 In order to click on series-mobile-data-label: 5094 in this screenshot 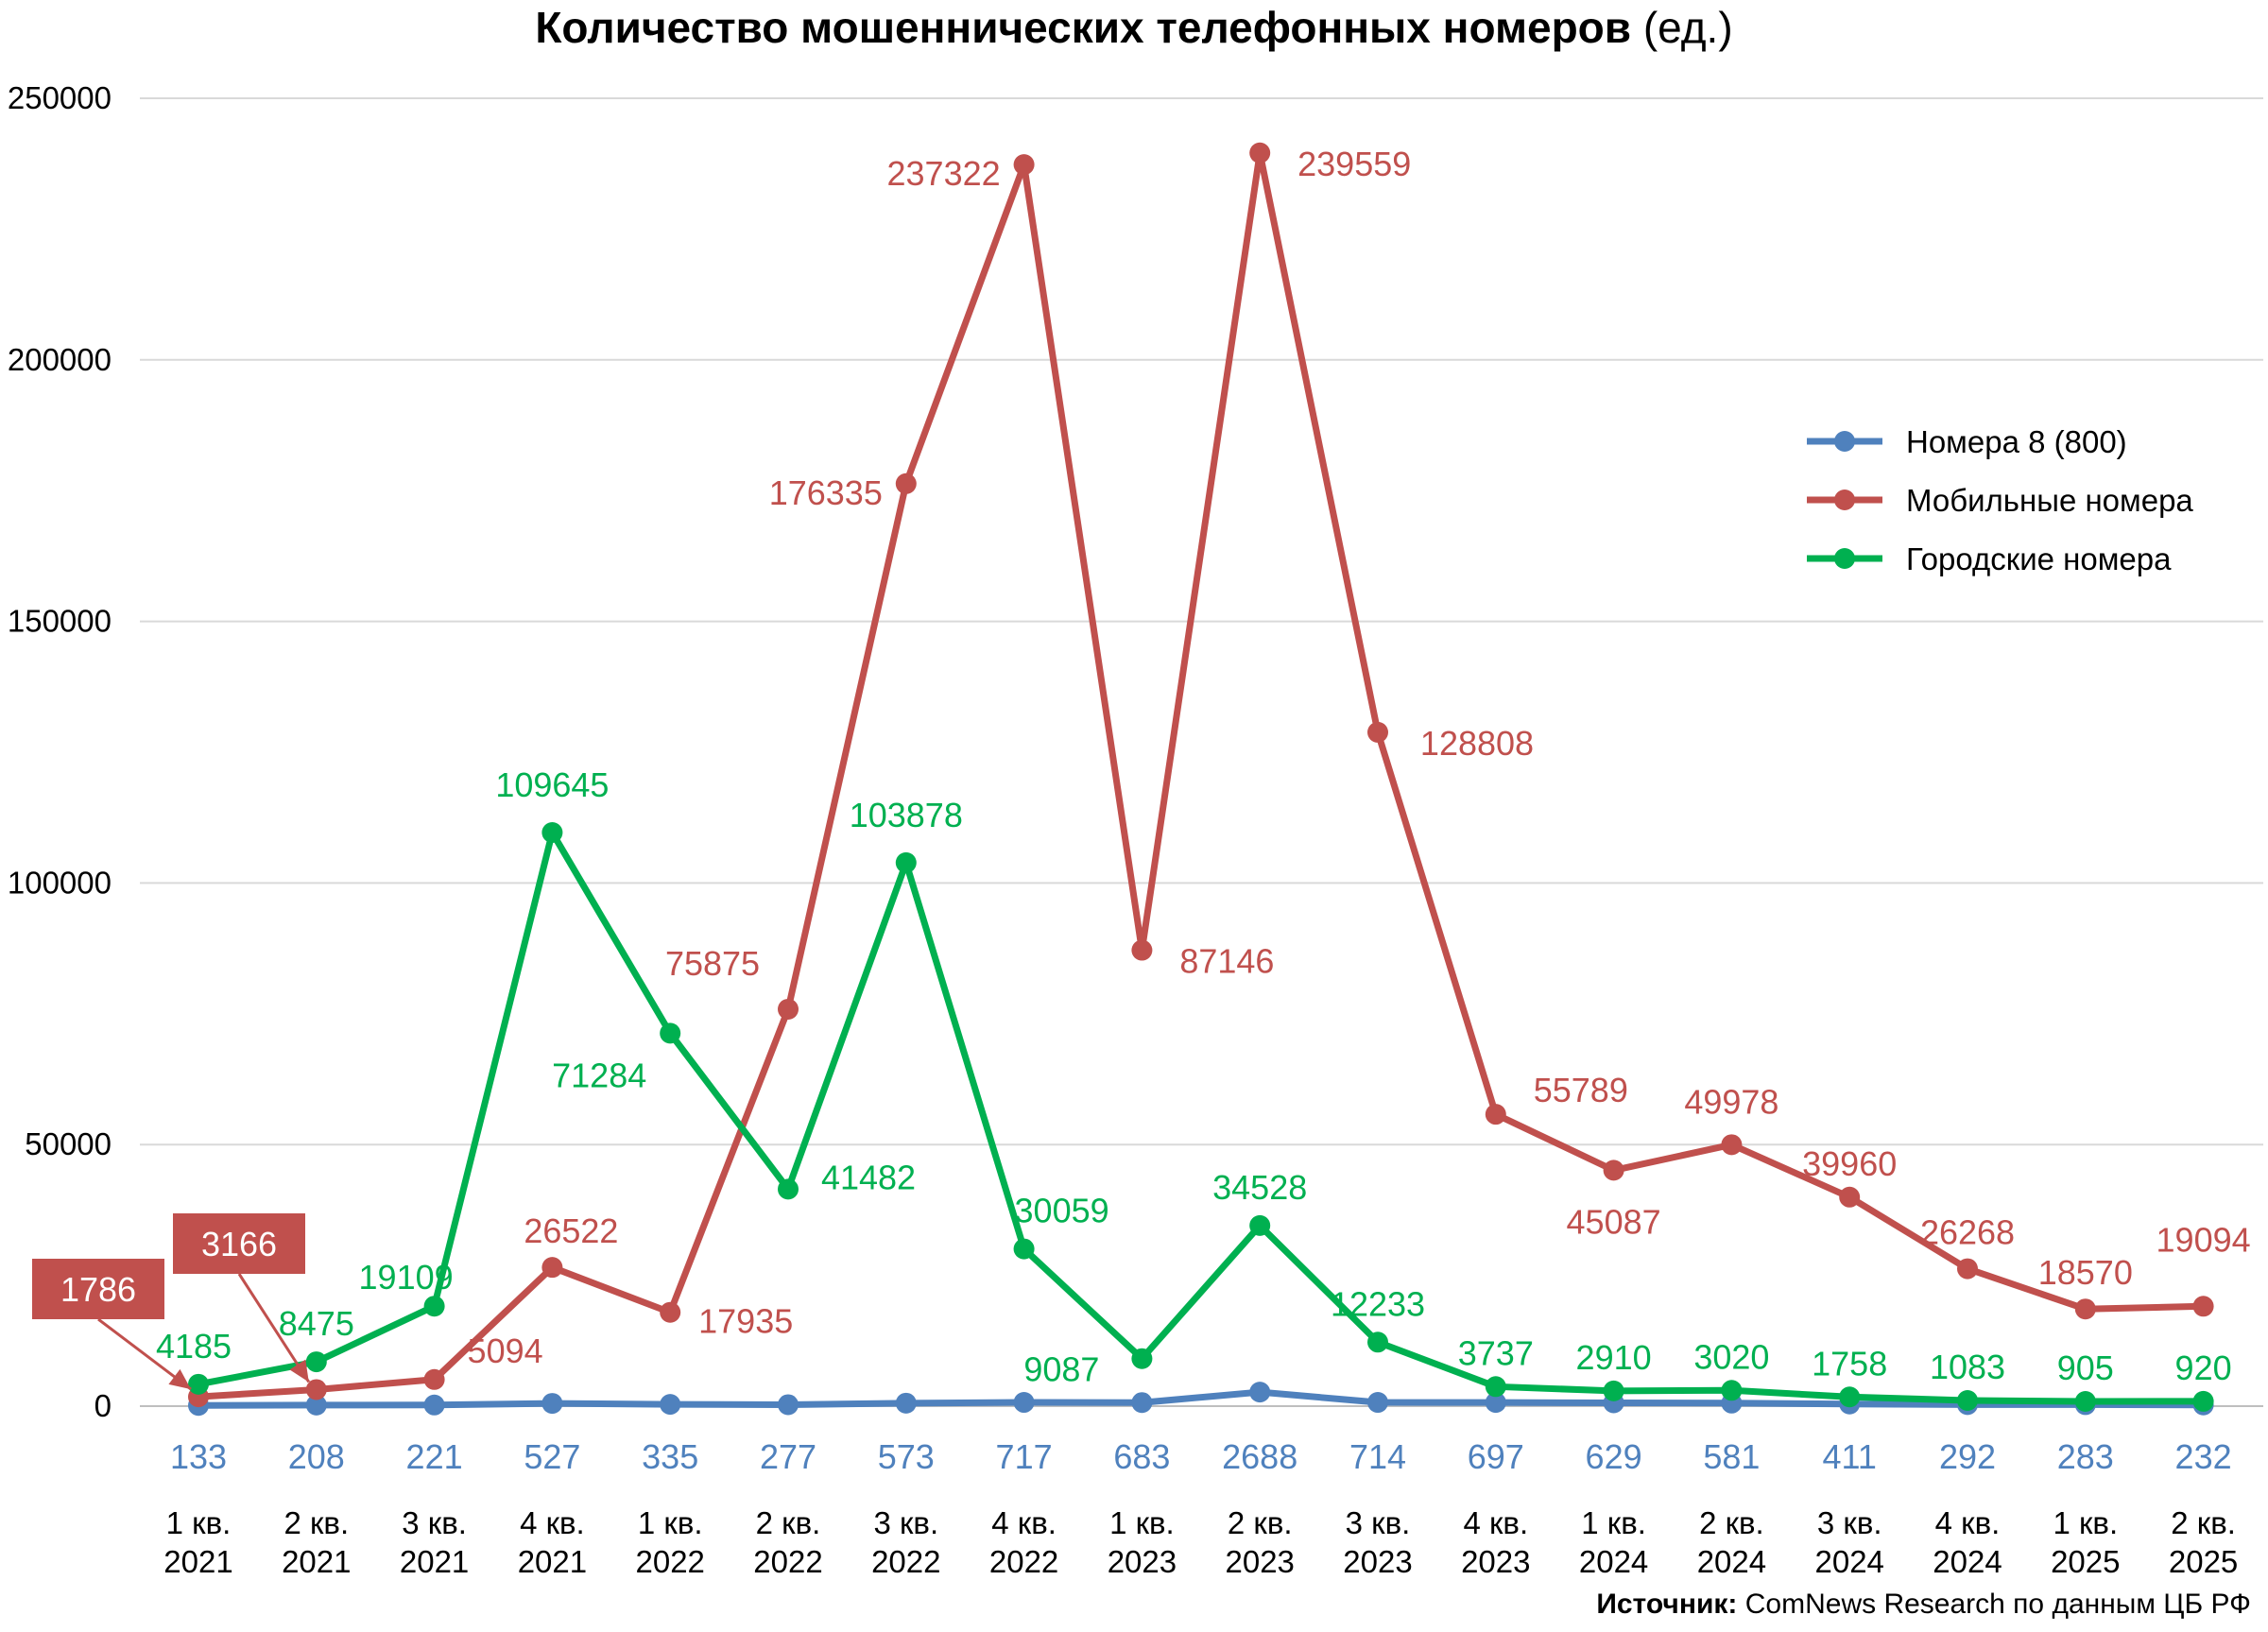, I will do `click(505, 1350)`.